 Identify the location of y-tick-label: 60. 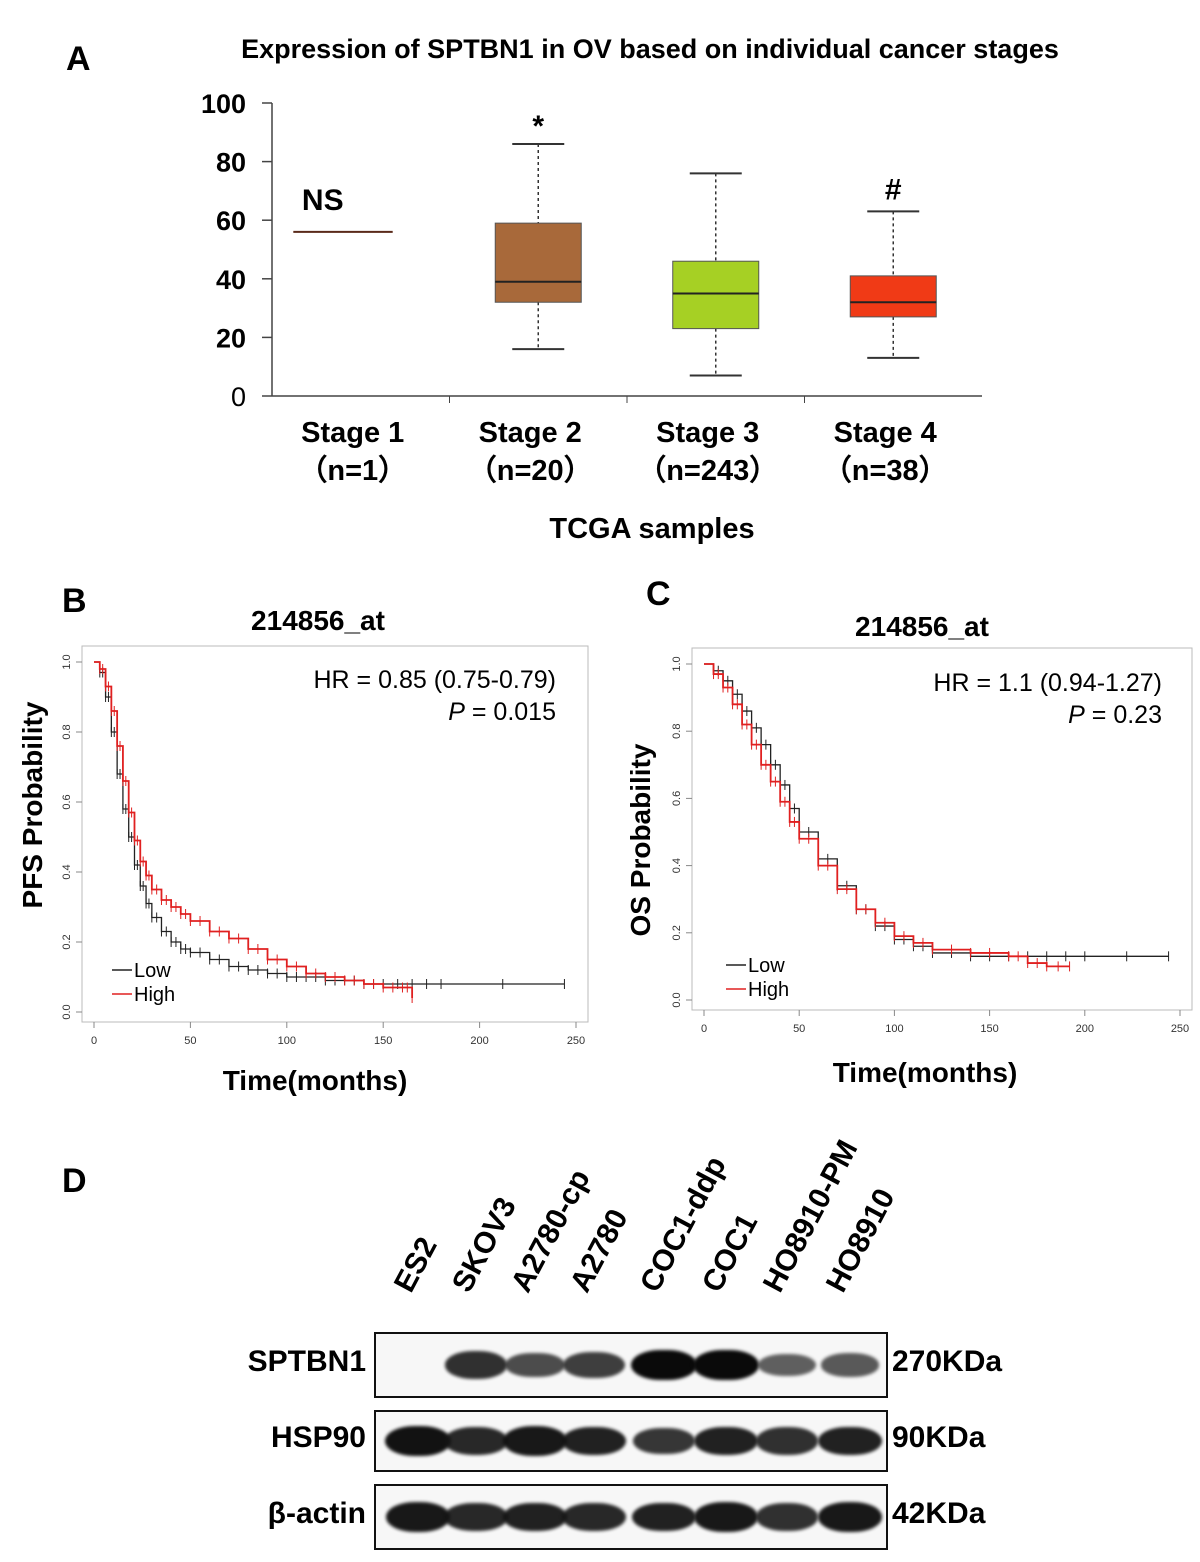
(231, 221).